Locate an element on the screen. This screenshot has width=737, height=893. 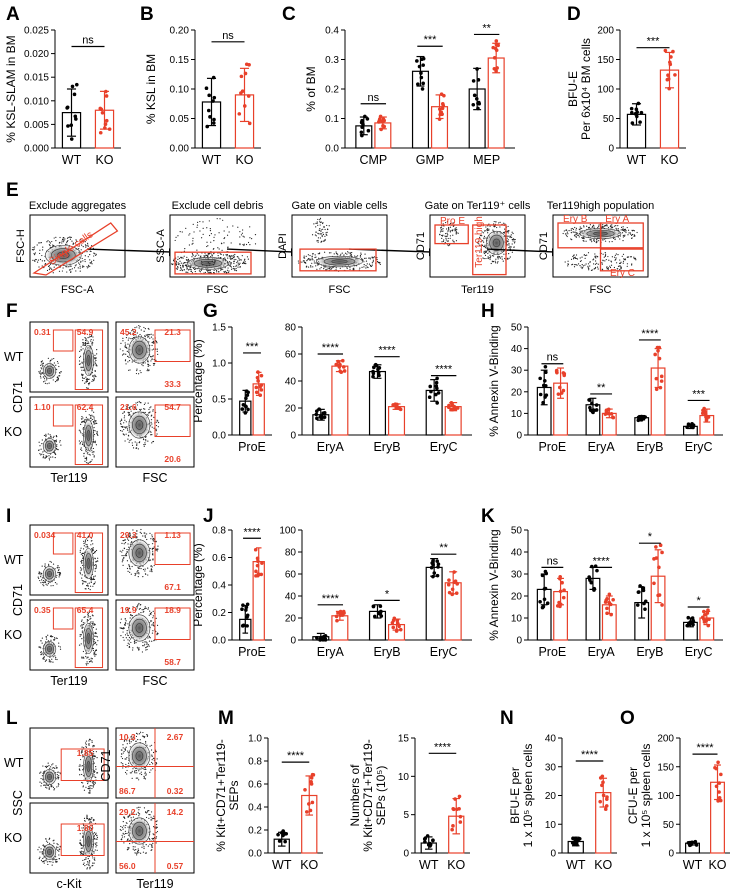
contour is located at coordinates (208, 263).